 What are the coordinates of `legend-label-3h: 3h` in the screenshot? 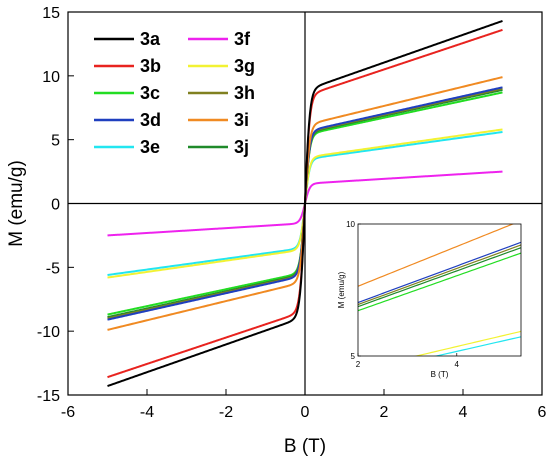 It's located at (244, 93).